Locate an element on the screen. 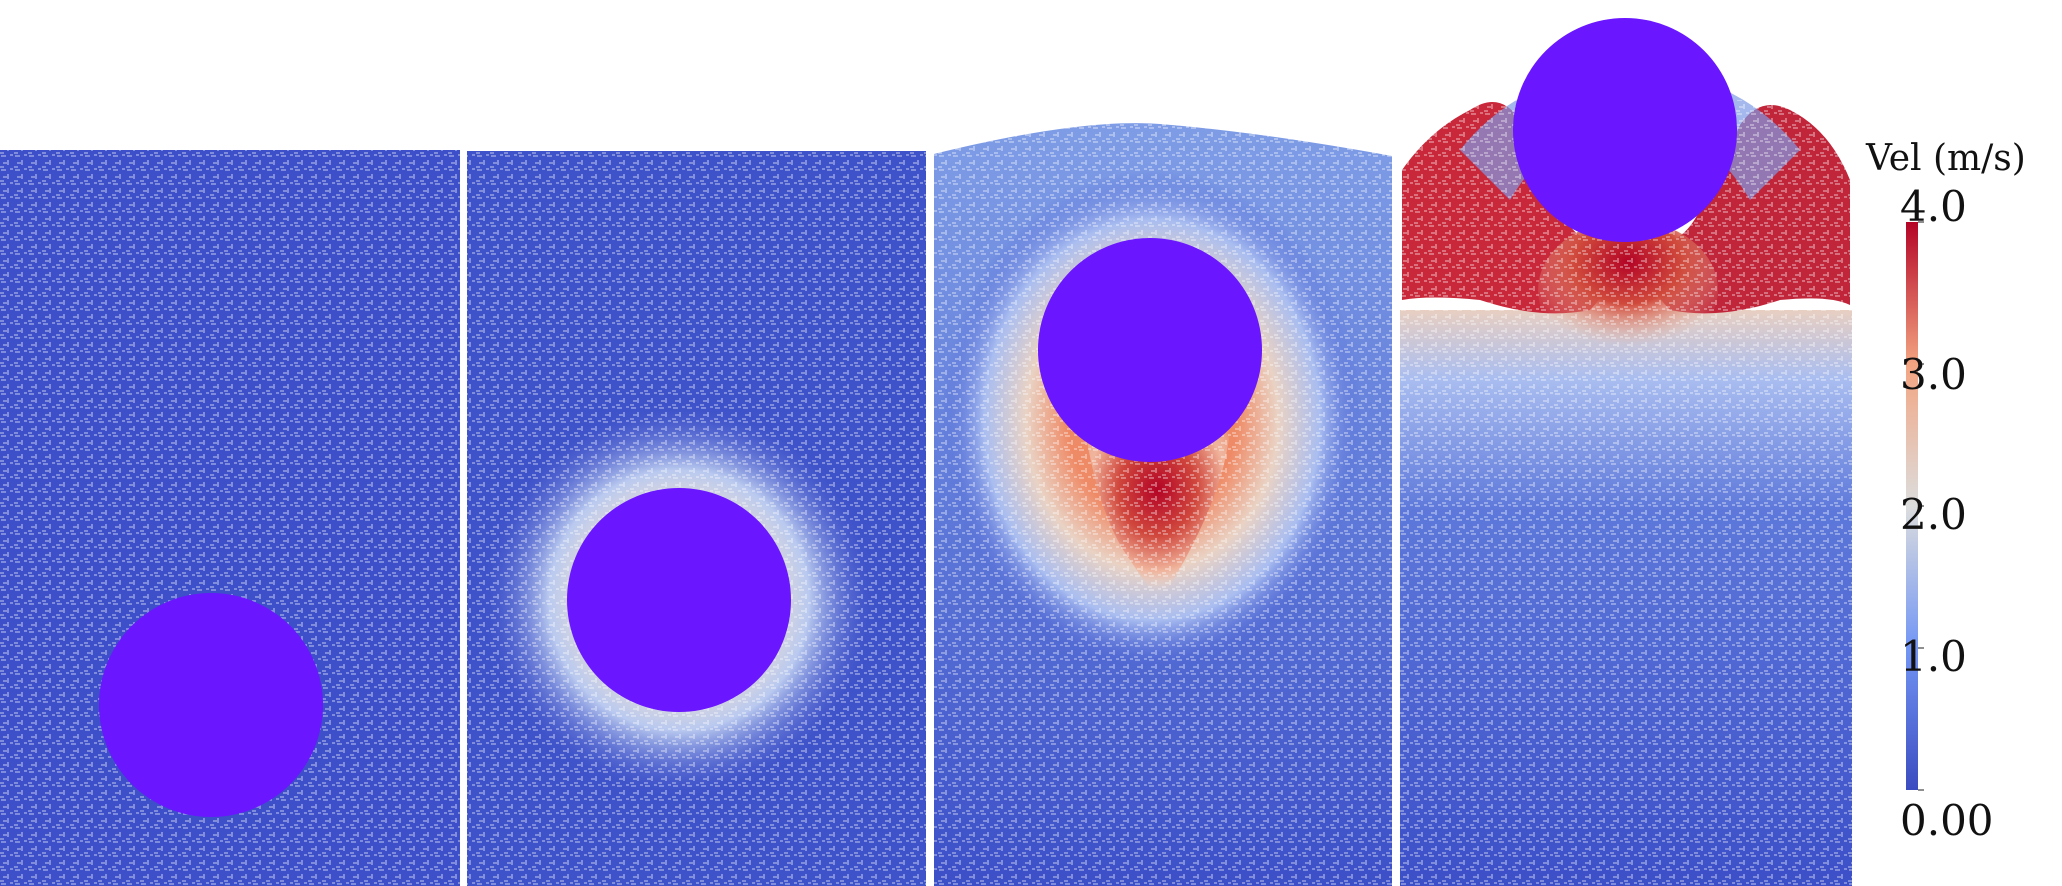  colorbar-tick-label: 1.0 is located at coordinates (1933, 656).